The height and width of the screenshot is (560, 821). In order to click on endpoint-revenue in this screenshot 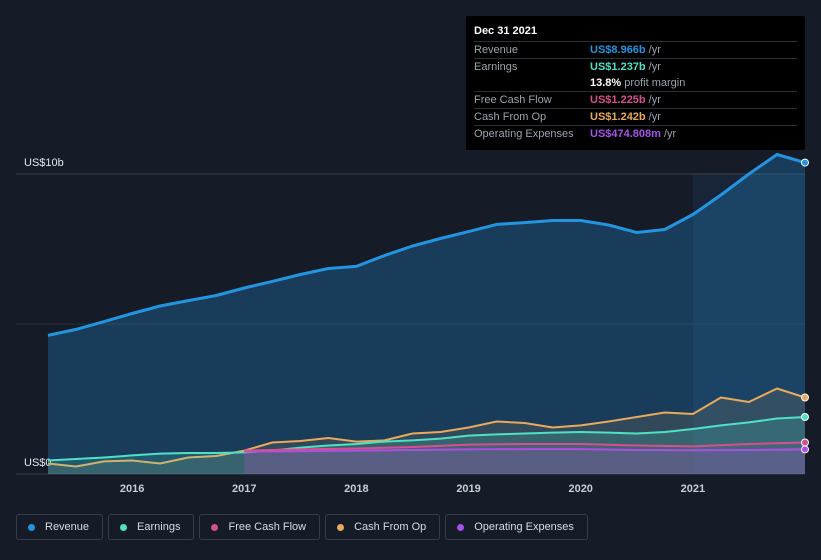, I will do `click(805, 162)`.